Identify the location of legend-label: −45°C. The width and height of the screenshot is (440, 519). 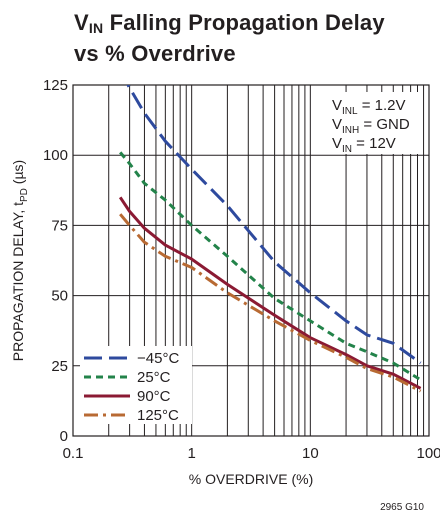
(158, 358).